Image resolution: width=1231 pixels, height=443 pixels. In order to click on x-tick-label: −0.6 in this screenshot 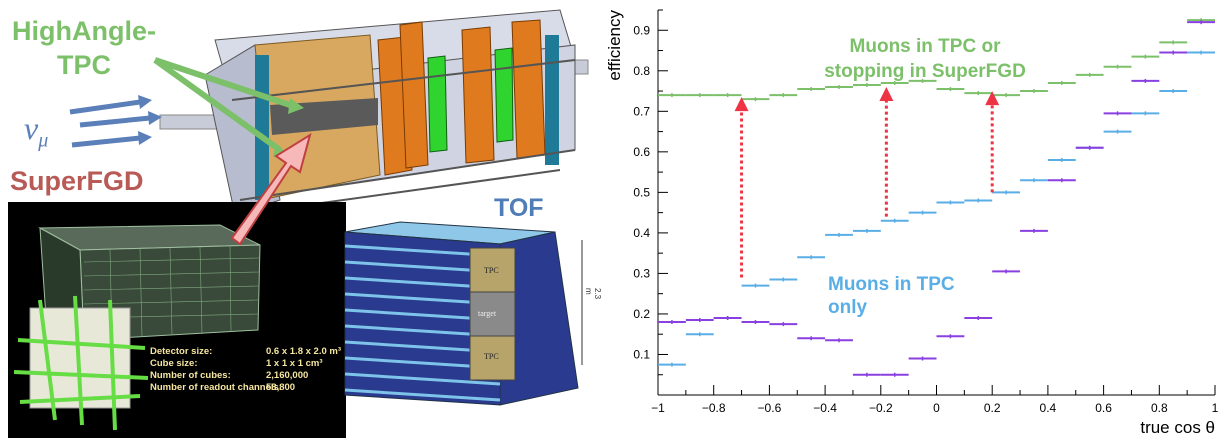, I will do `click(770, 408)`.